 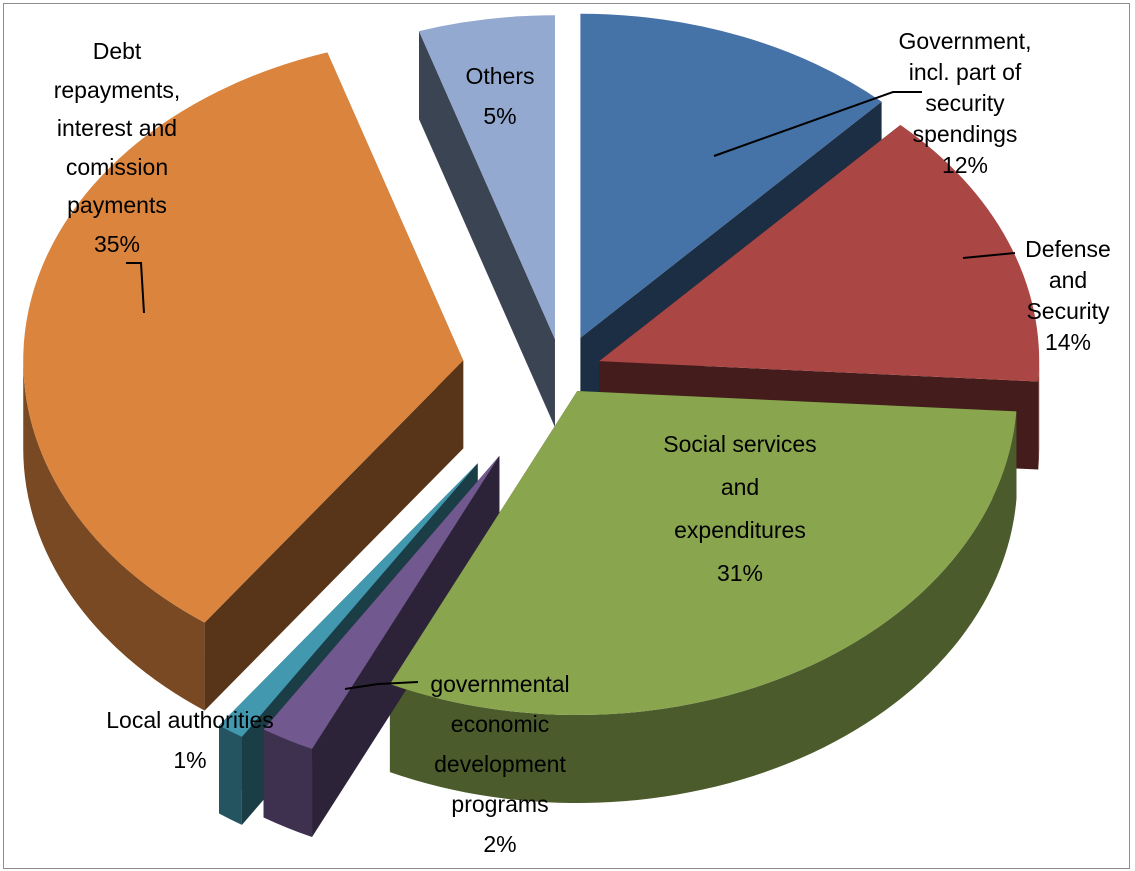 I want to click on data-label-social-services: Social services and expenditures 31%, so click(x=740, y=509).